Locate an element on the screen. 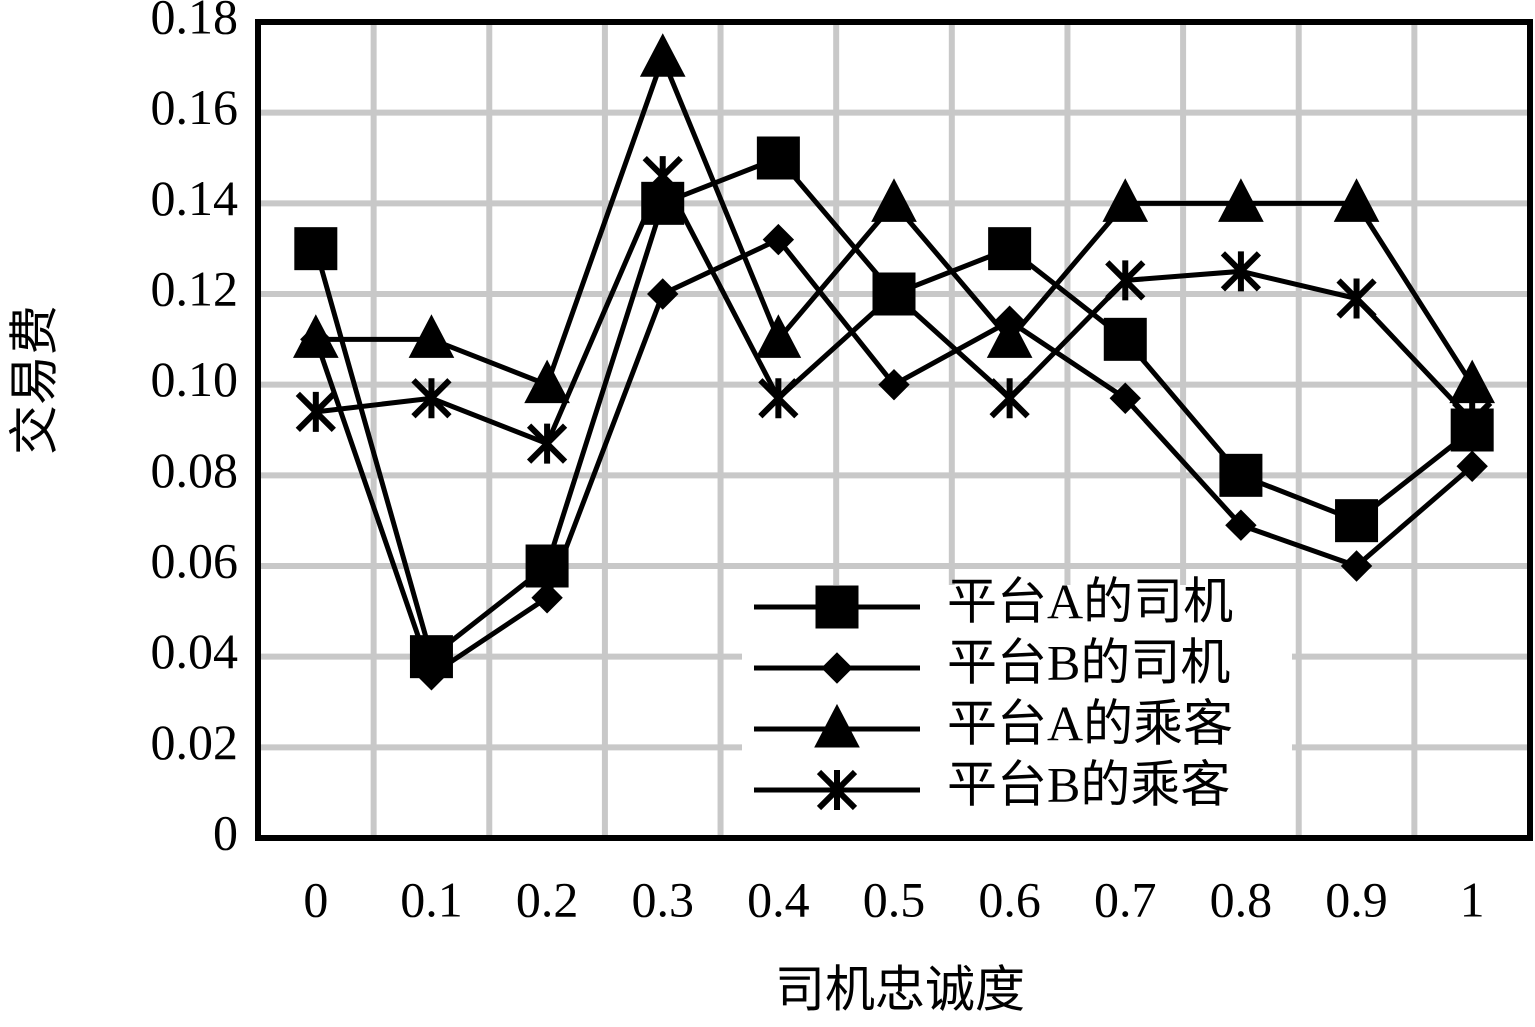 This screenshot has width=1535, height=1027. y-tick-label: 0.18 is located at coordinates (195, 22).